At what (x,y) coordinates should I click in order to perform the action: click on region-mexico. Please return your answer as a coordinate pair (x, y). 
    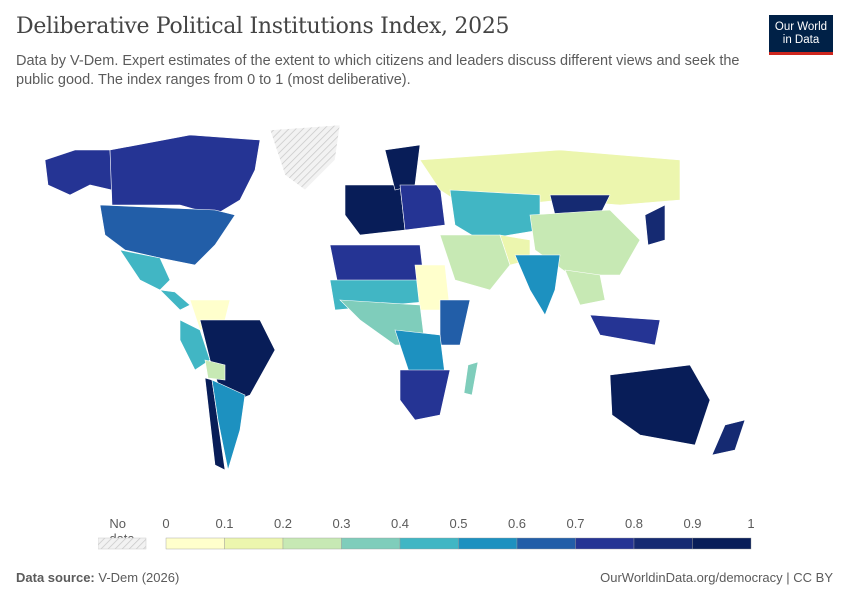
    Looking at the image, I should click on (145, 270).